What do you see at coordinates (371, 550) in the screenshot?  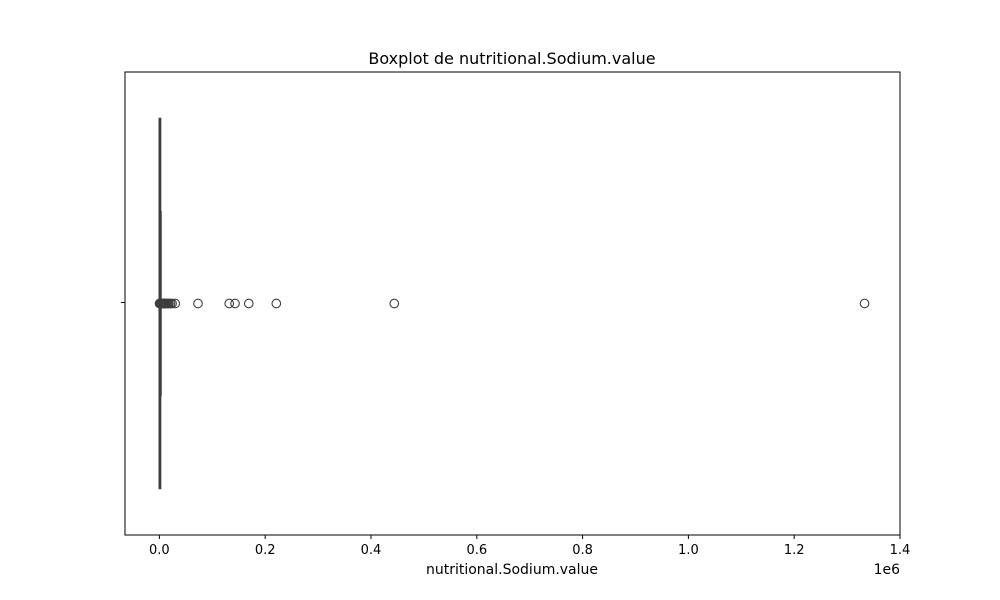 I see `x-tick-label: 0.4` at bounding box center [371, 550].